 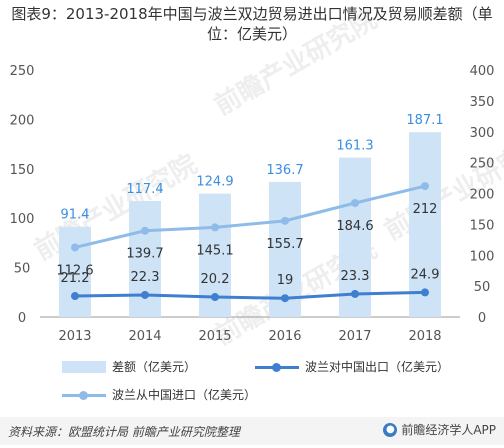 What do you see at coordinates (144, 189) in the screenshot?
I see `bar-data-label: 117.4` at bounding box center [144, 189].